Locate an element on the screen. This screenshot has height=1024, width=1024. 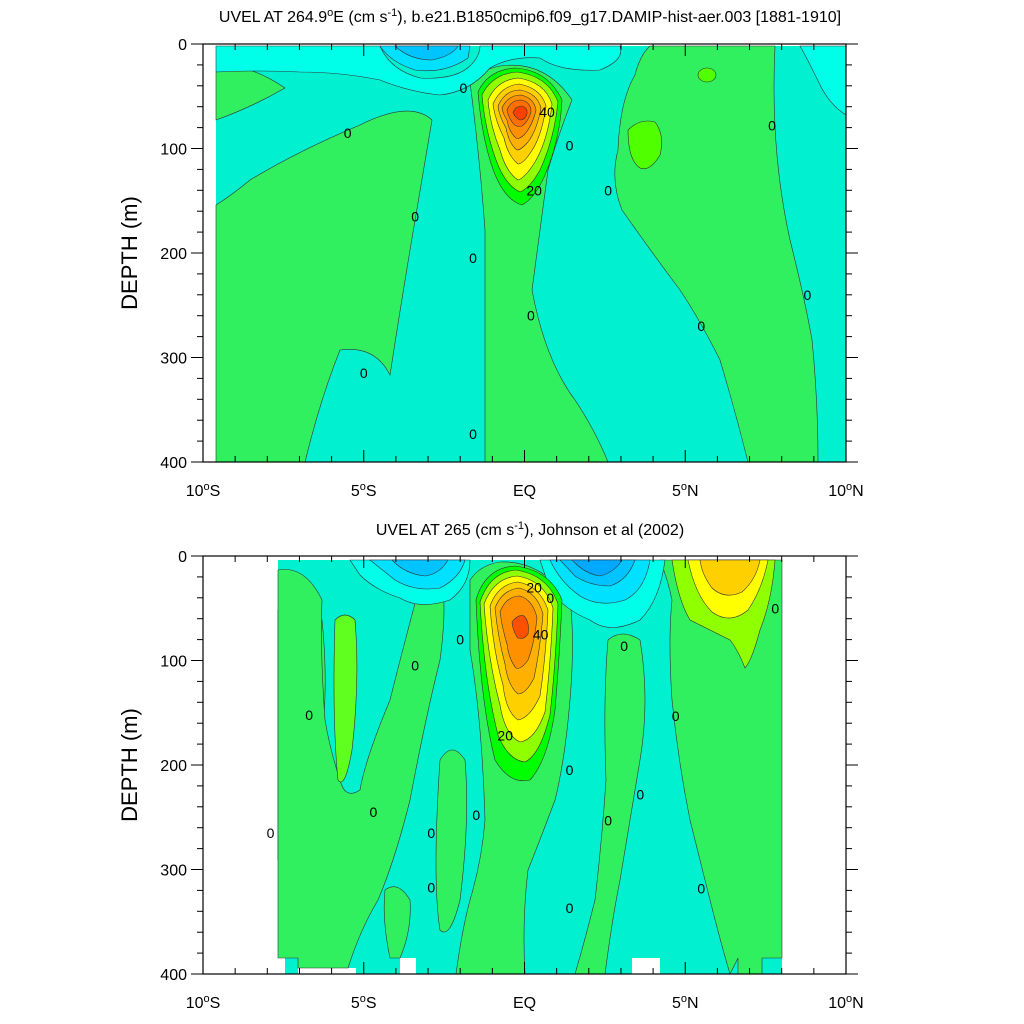
panel-bottom-x-tick-label: 5oN is located at coordinates (685, 1002).